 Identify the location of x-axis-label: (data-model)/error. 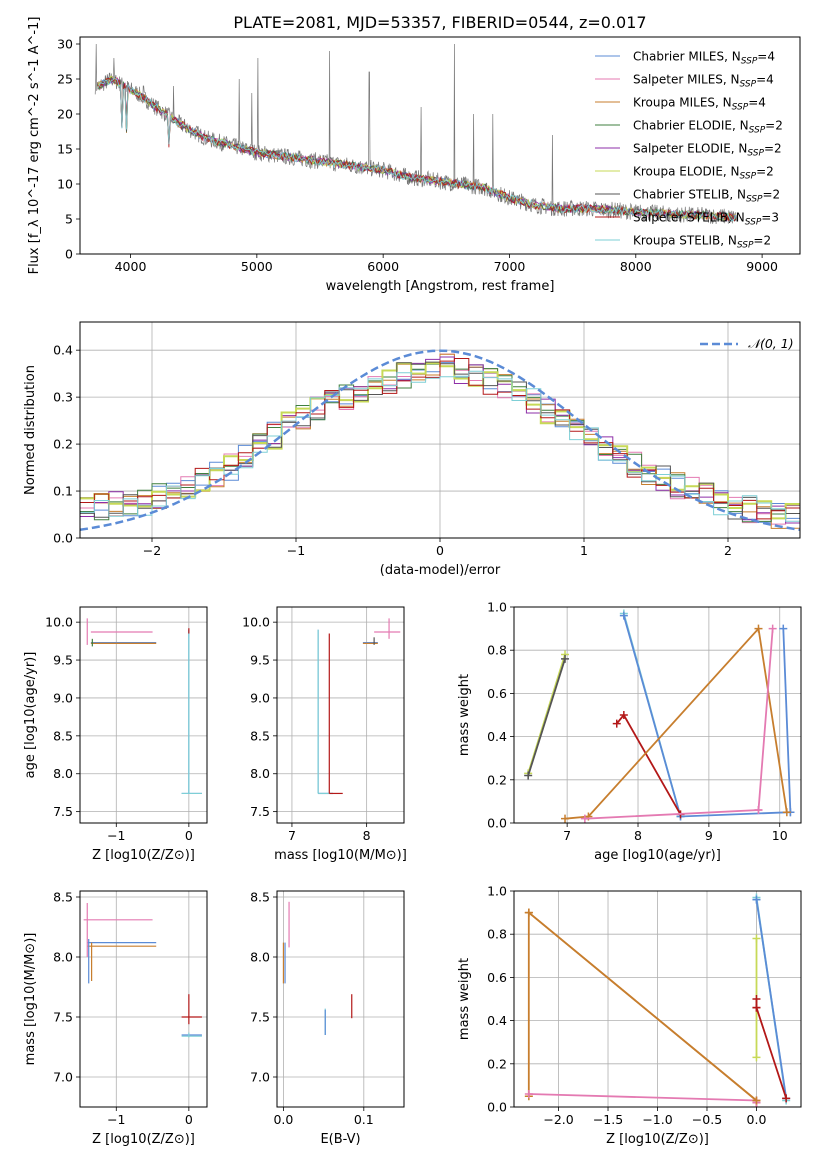
(440, 570).